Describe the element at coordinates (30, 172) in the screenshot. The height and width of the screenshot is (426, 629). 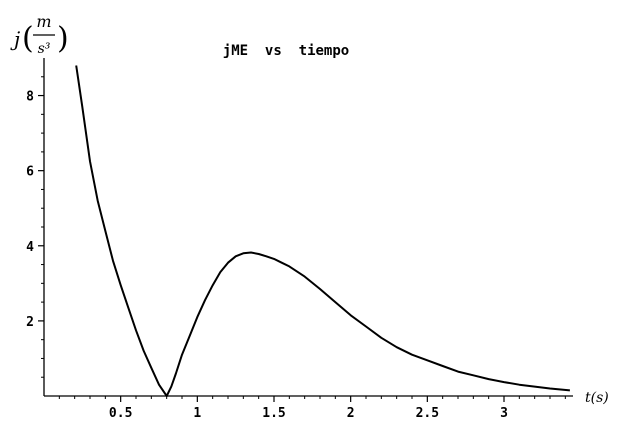
I see `y-tick-label: 6` at that location.